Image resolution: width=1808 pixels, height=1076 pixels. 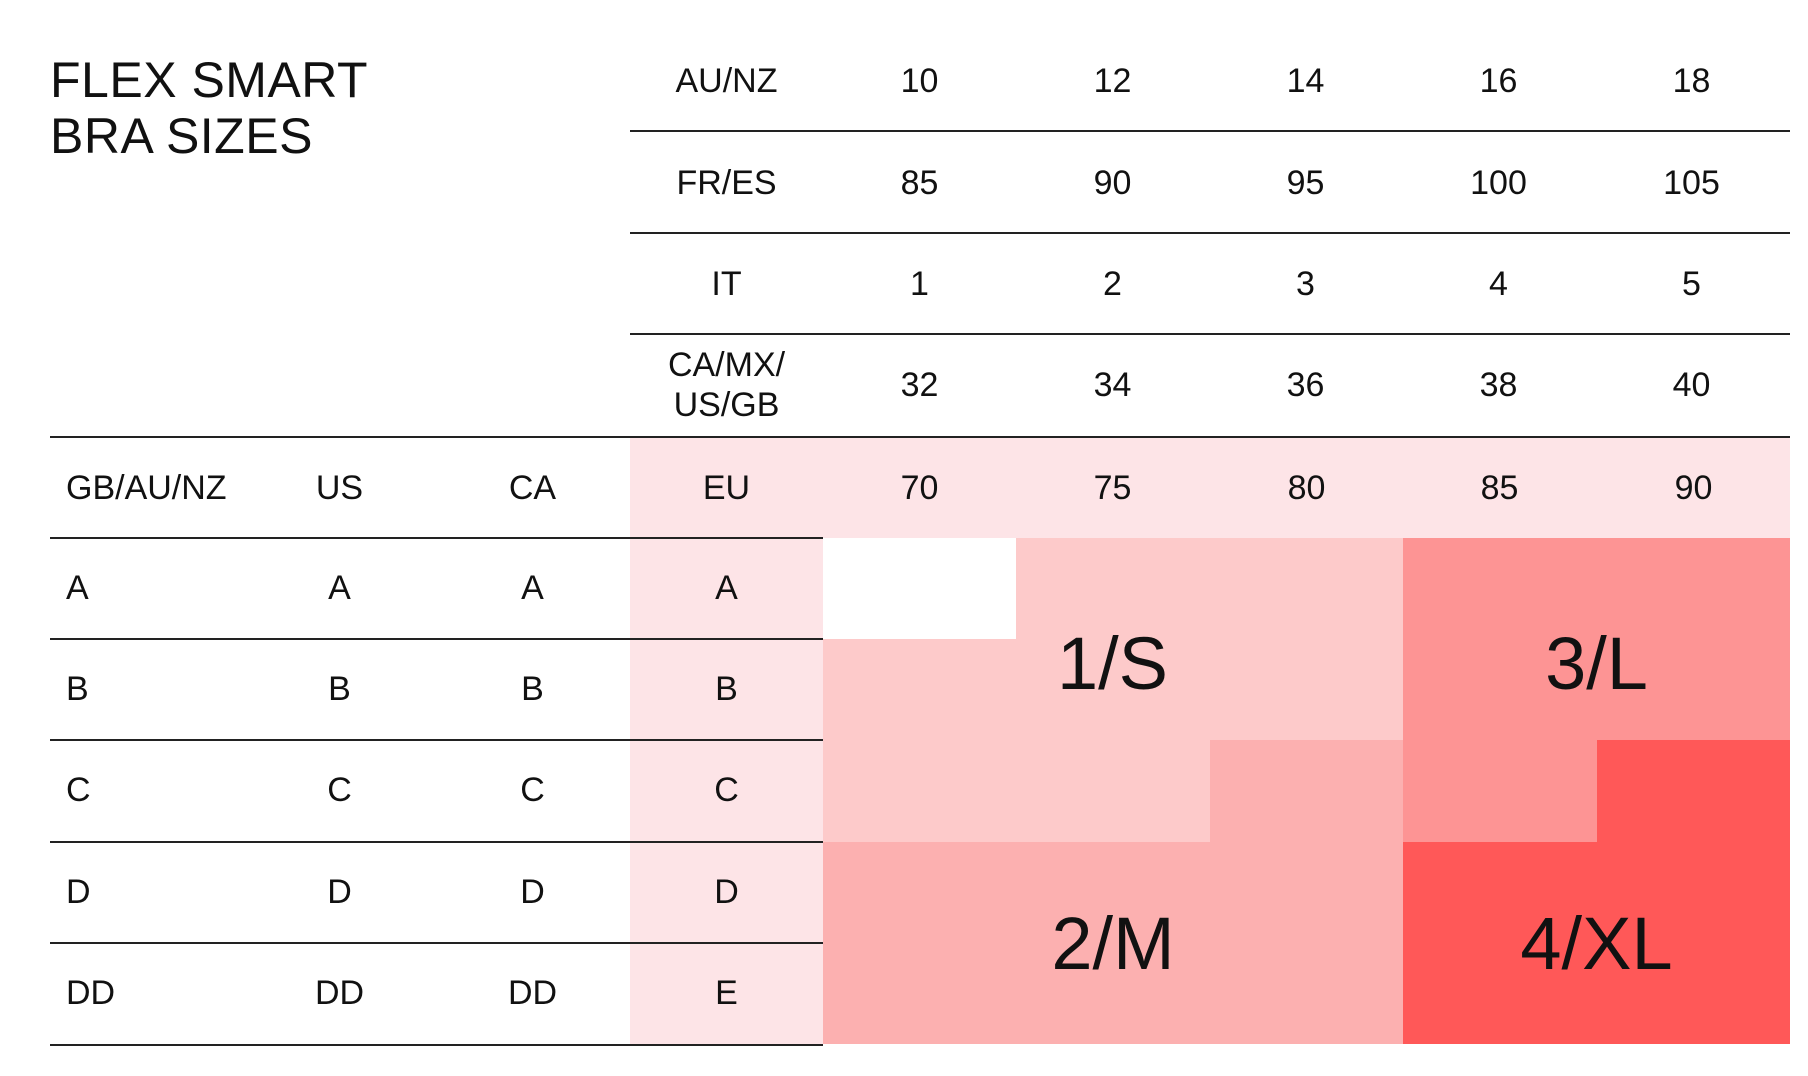 I want to click on band-row-ca-mx-us-gb: CA/MX/ US/GB 32 34 36 38 40, so click(x=1210, y=384).